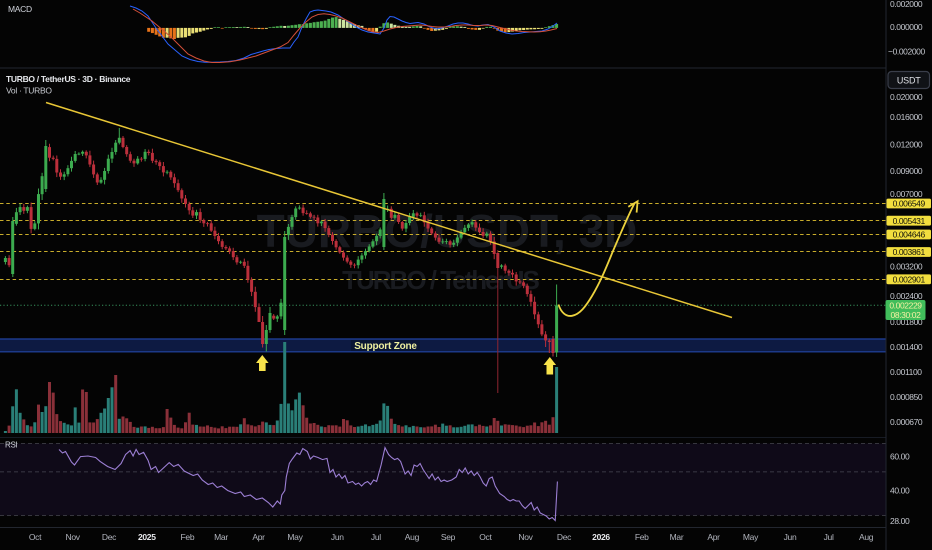 This screenshot has width=932, height=550. What do you see at coordinates (447, 231) in the screenshot?
I see `svg-text: TURBO/USDT, 3D` at bounding box center [447, 231].